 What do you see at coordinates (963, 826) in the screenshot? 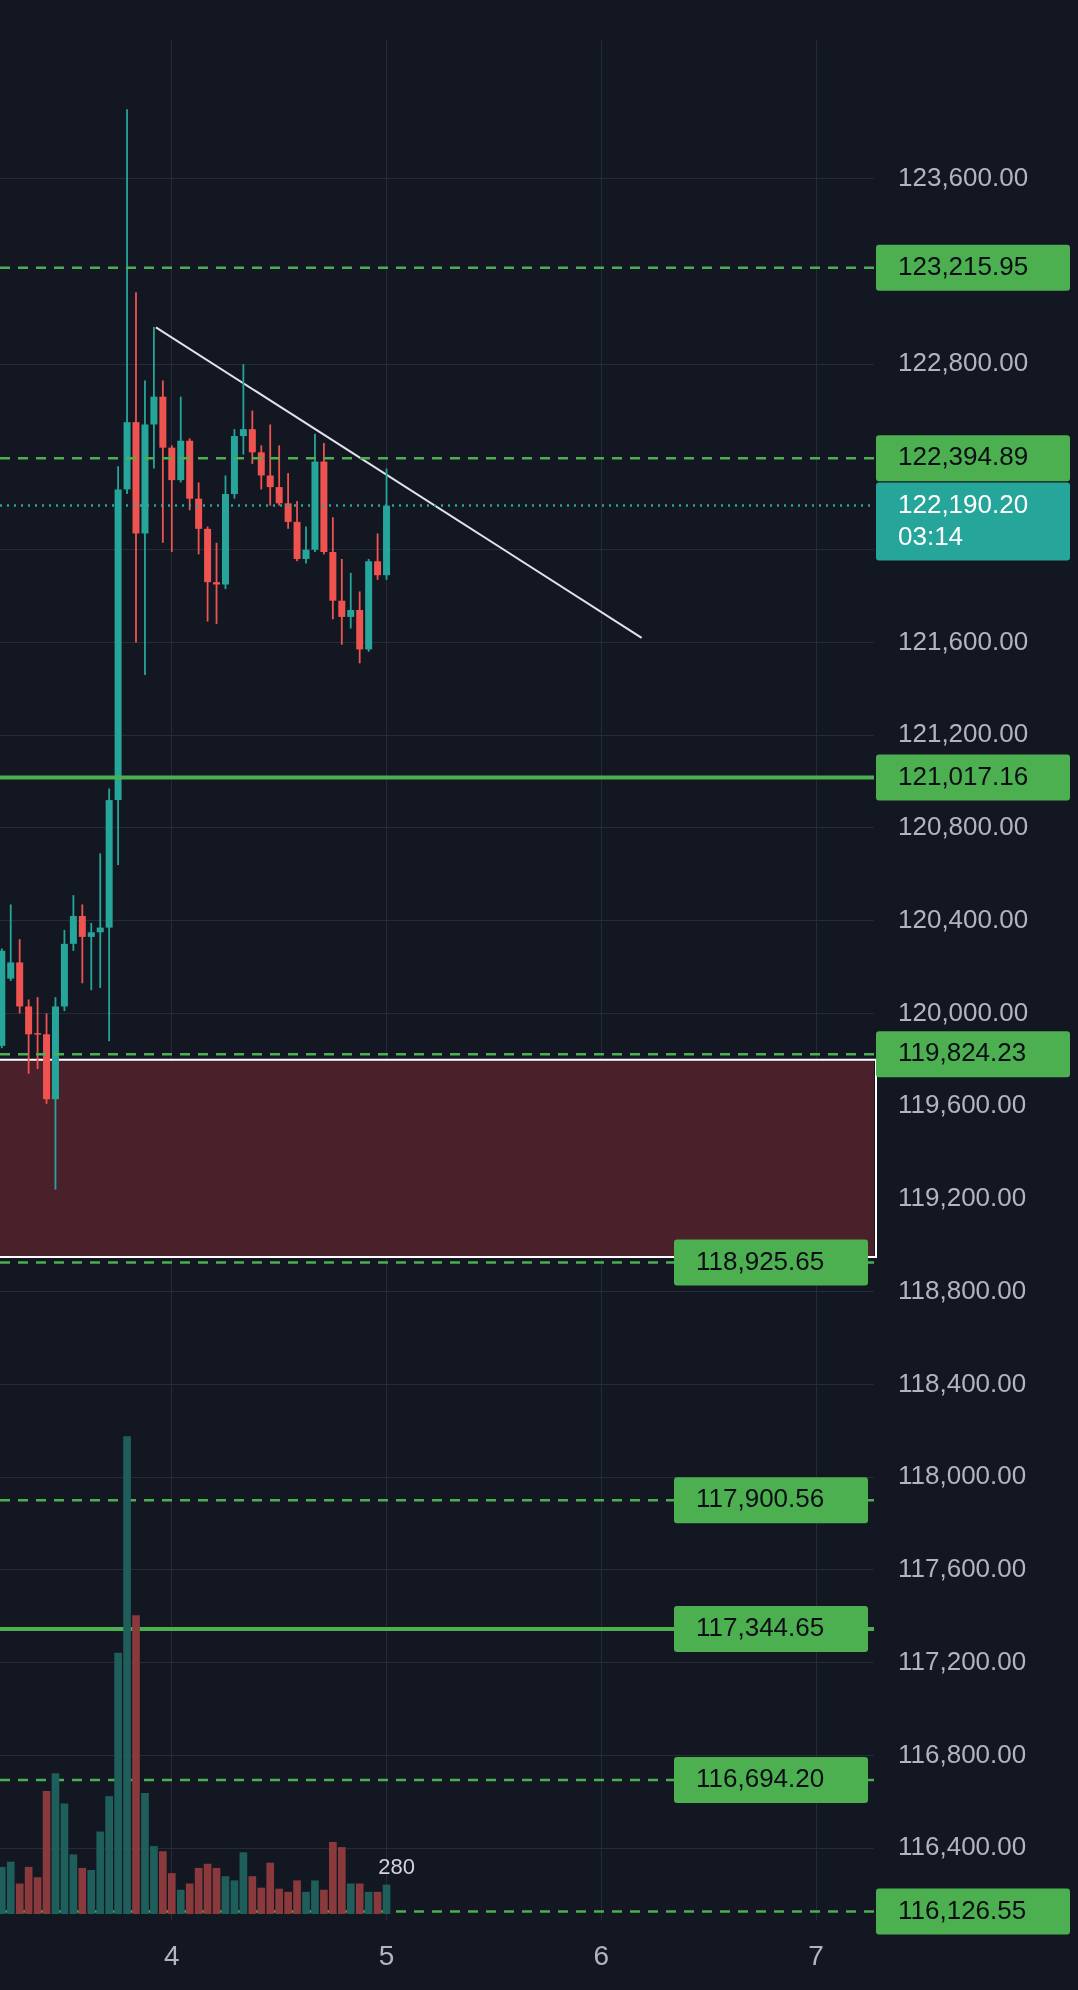
I see `y-tick-label: 120,800.00` at bounding box center [963, 826].